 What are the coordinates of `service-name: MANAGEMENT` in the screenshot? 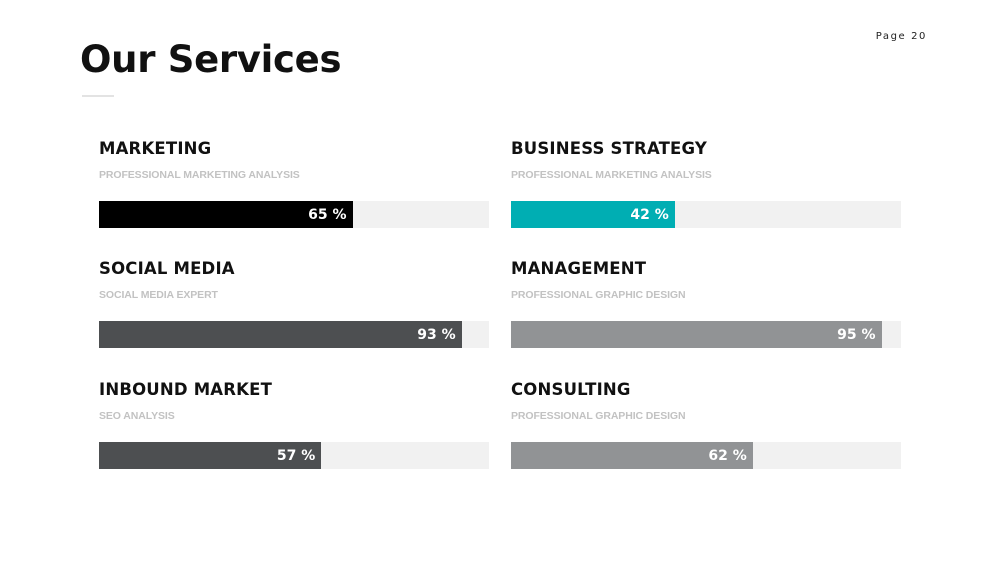 It's located at (579, 269).